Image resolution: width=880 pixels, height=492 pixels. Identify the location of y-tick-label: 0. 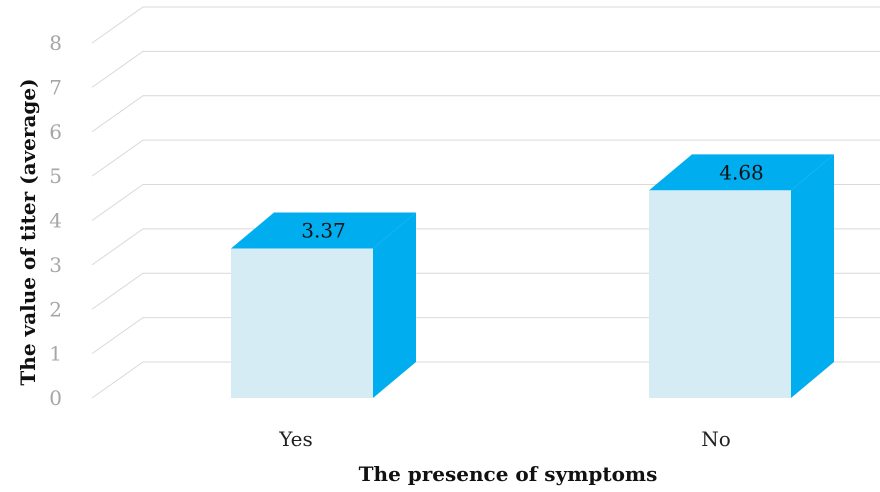
(55, 398).